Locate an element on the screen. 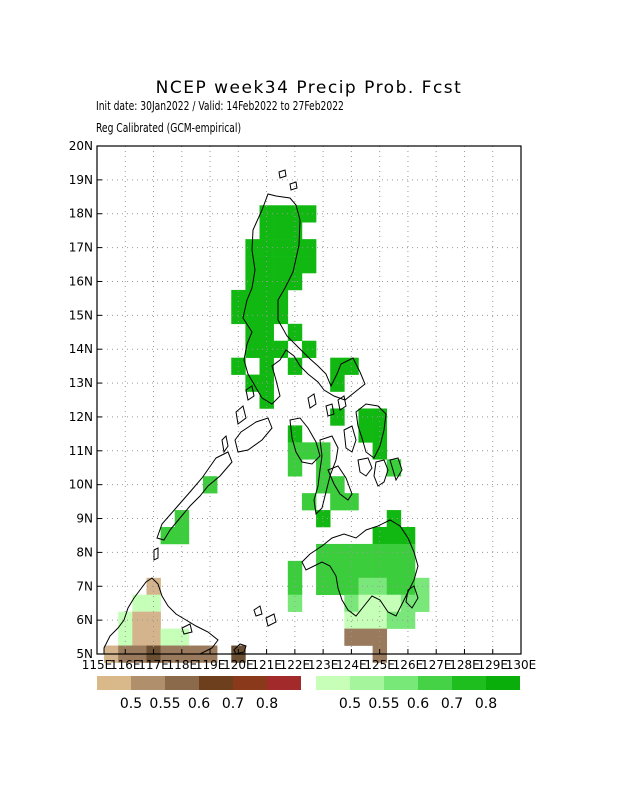 This screenshot has height=800, width=618. lon-tick-label: 117E is located at coordinates (153, 665).